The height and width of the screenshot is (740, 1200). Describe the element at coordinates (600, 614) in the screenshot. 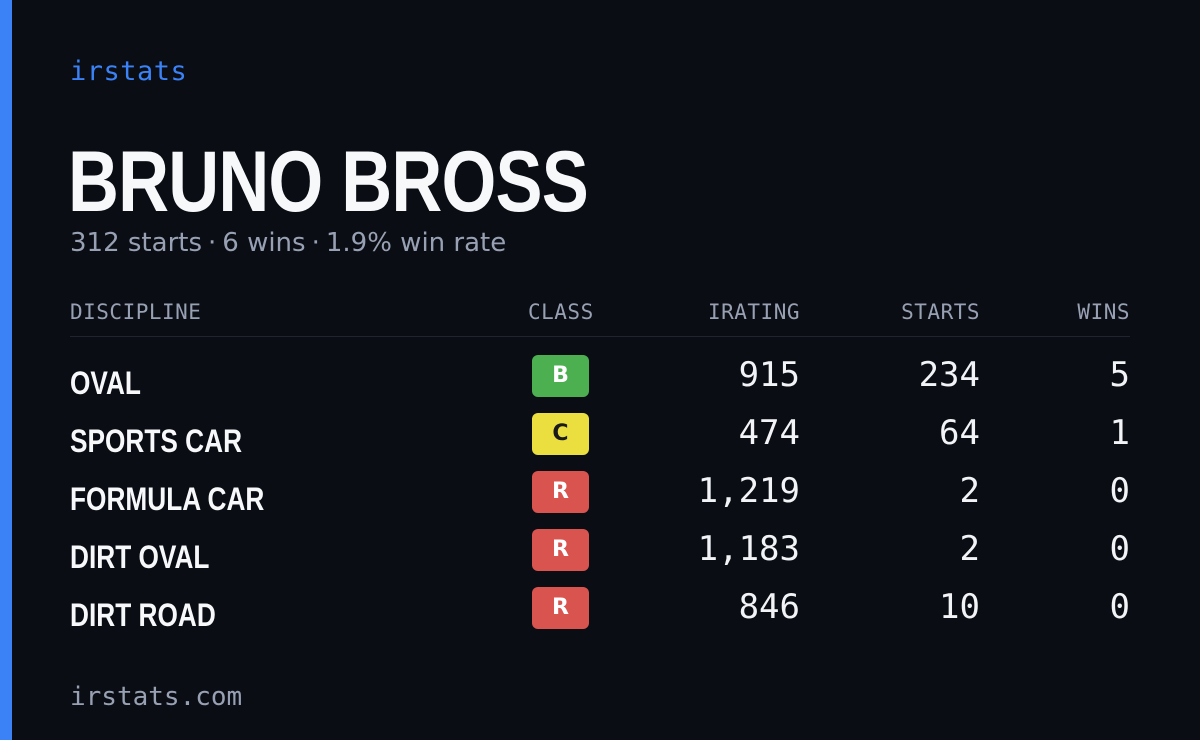

I see `table-row: DIRT ROAD R 846 10 0` at that location.